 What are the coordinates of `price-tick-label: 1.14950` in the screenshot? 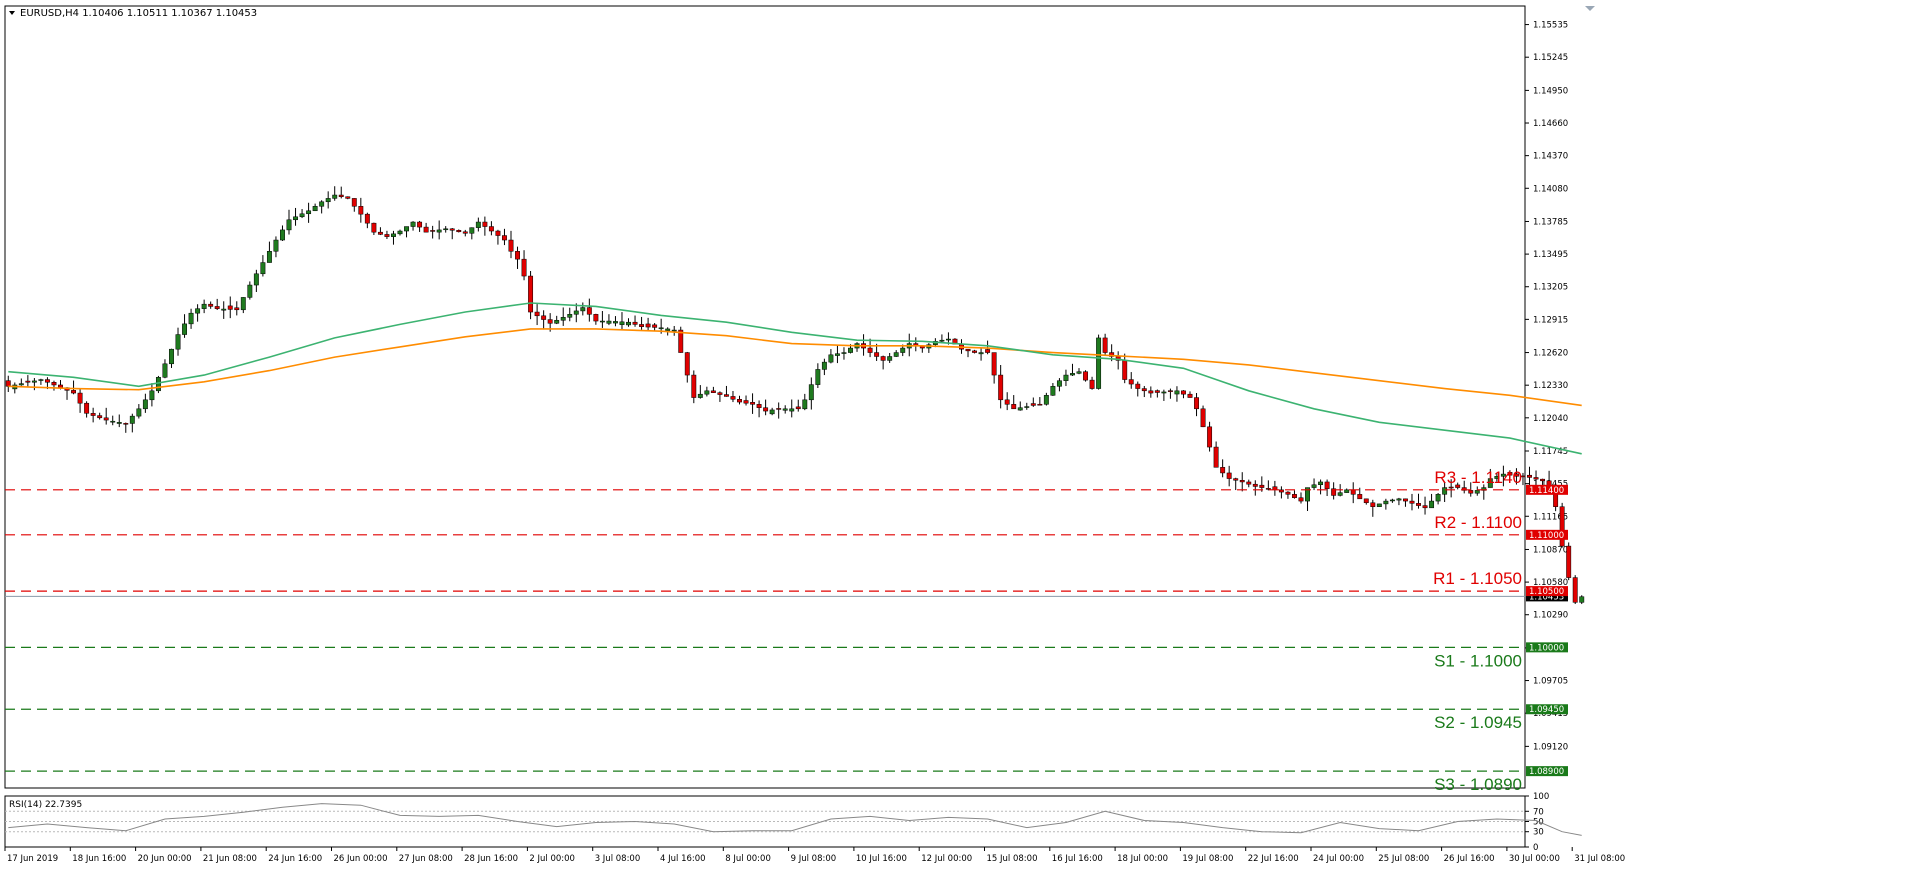 It's located at (1550, 91).